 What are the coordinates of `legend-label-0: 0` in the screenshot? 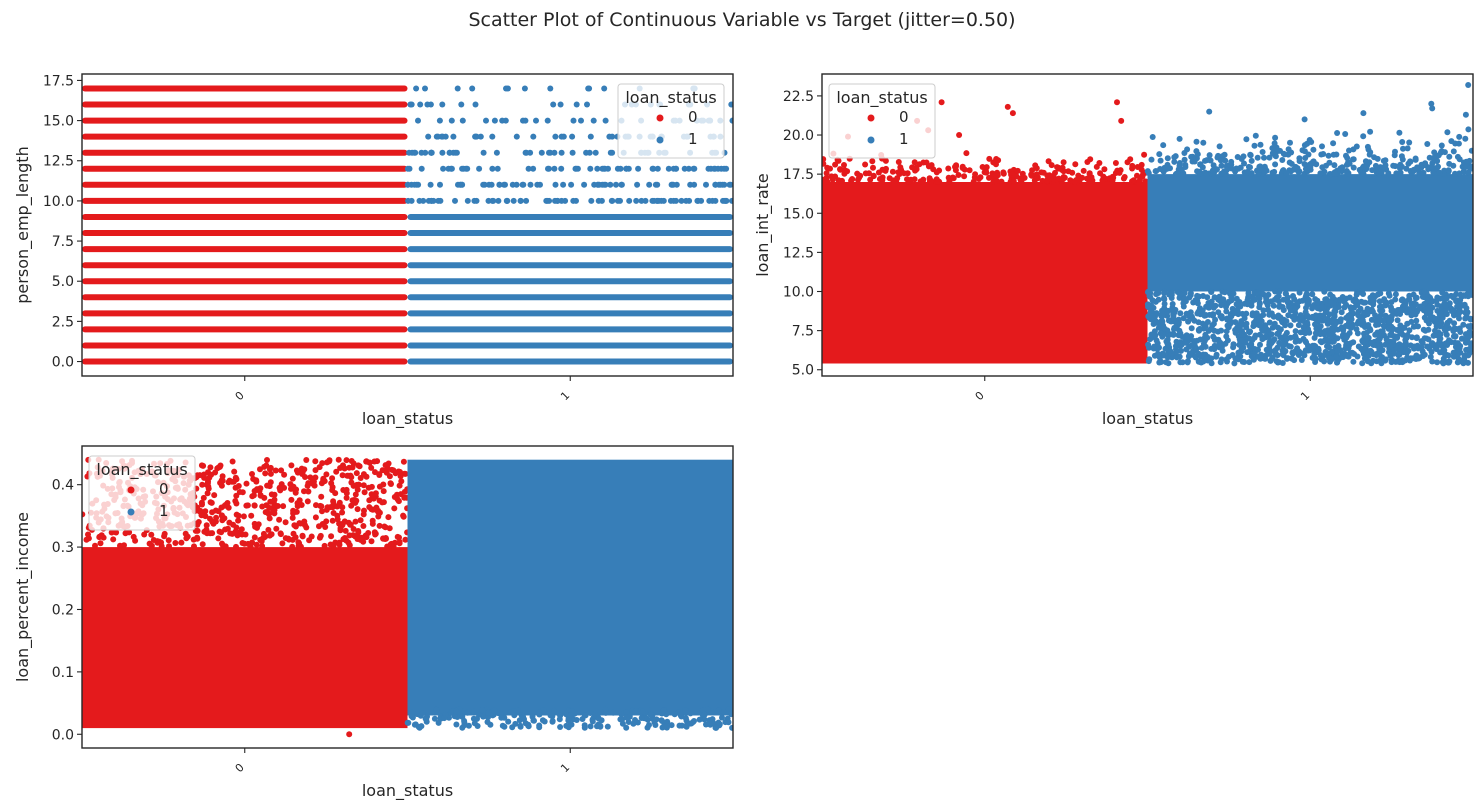 It's located at (904, 117).